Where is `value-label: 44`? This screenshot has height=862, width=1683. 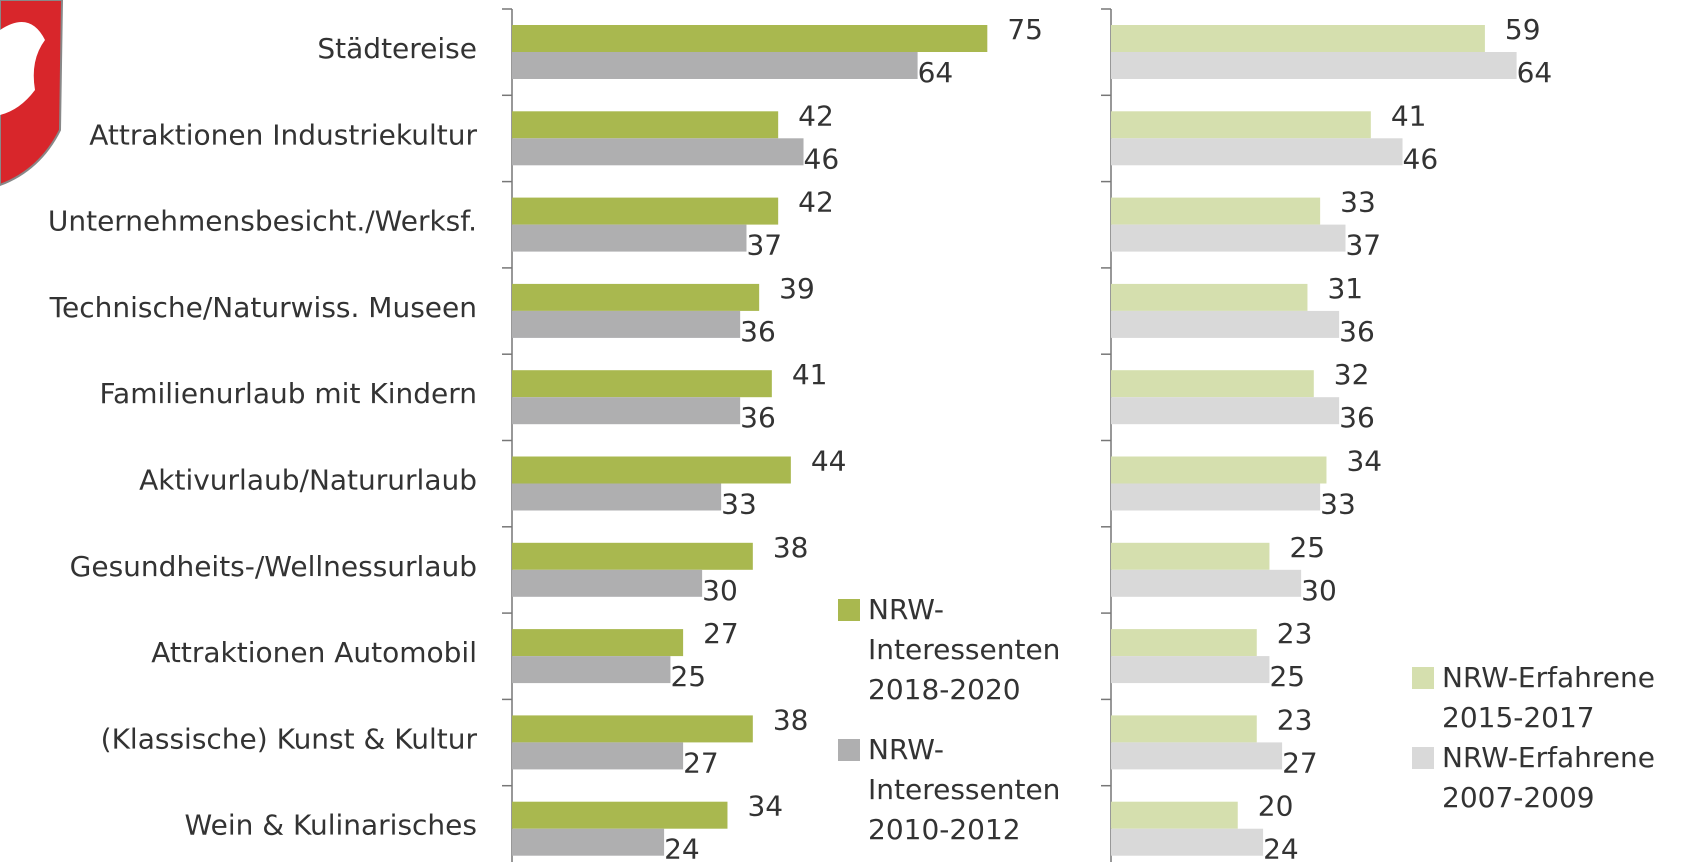 value-label: 44 is located at coordinates (829, 461).